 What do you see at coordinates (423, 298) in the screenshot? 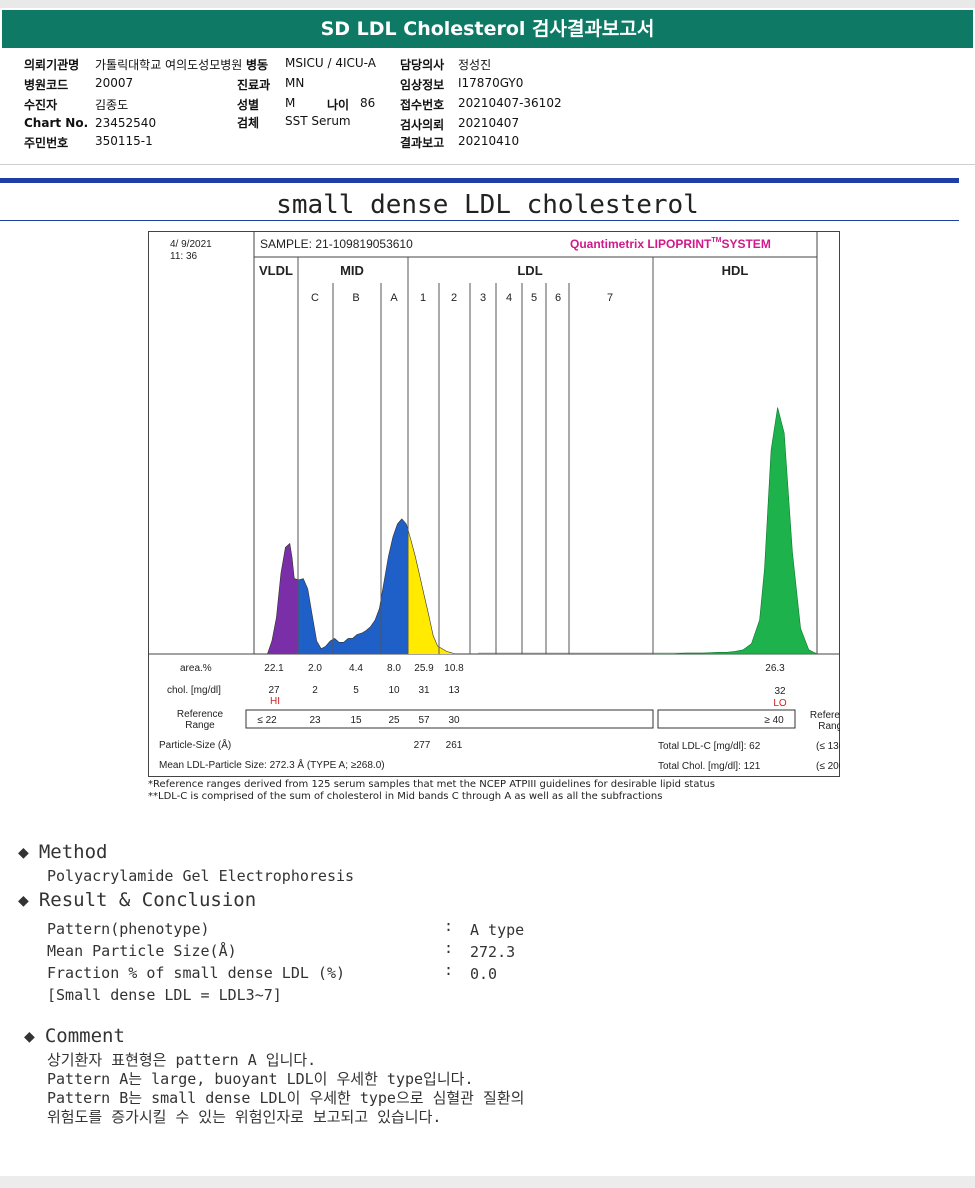
I see `band-label-1: 1` at bounding box center [423, 298].